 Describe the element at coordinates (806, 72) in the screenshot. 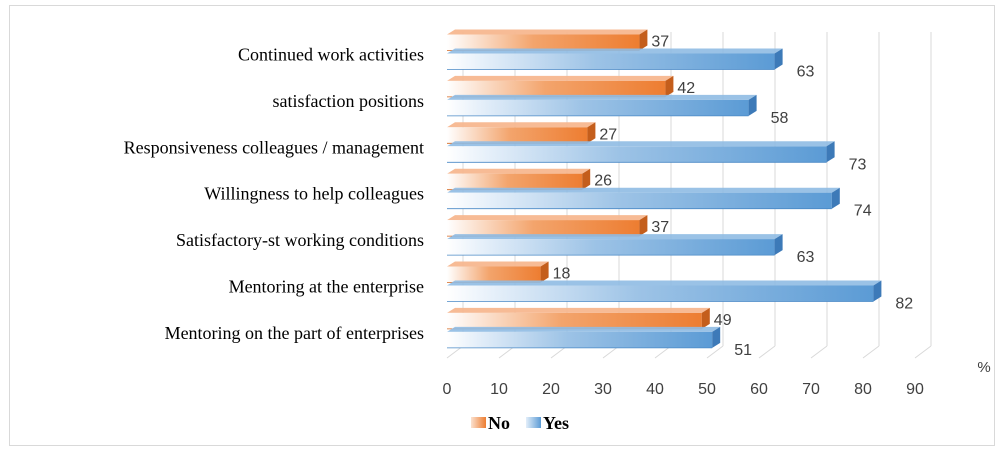

I see `data-label: 63` at that location.